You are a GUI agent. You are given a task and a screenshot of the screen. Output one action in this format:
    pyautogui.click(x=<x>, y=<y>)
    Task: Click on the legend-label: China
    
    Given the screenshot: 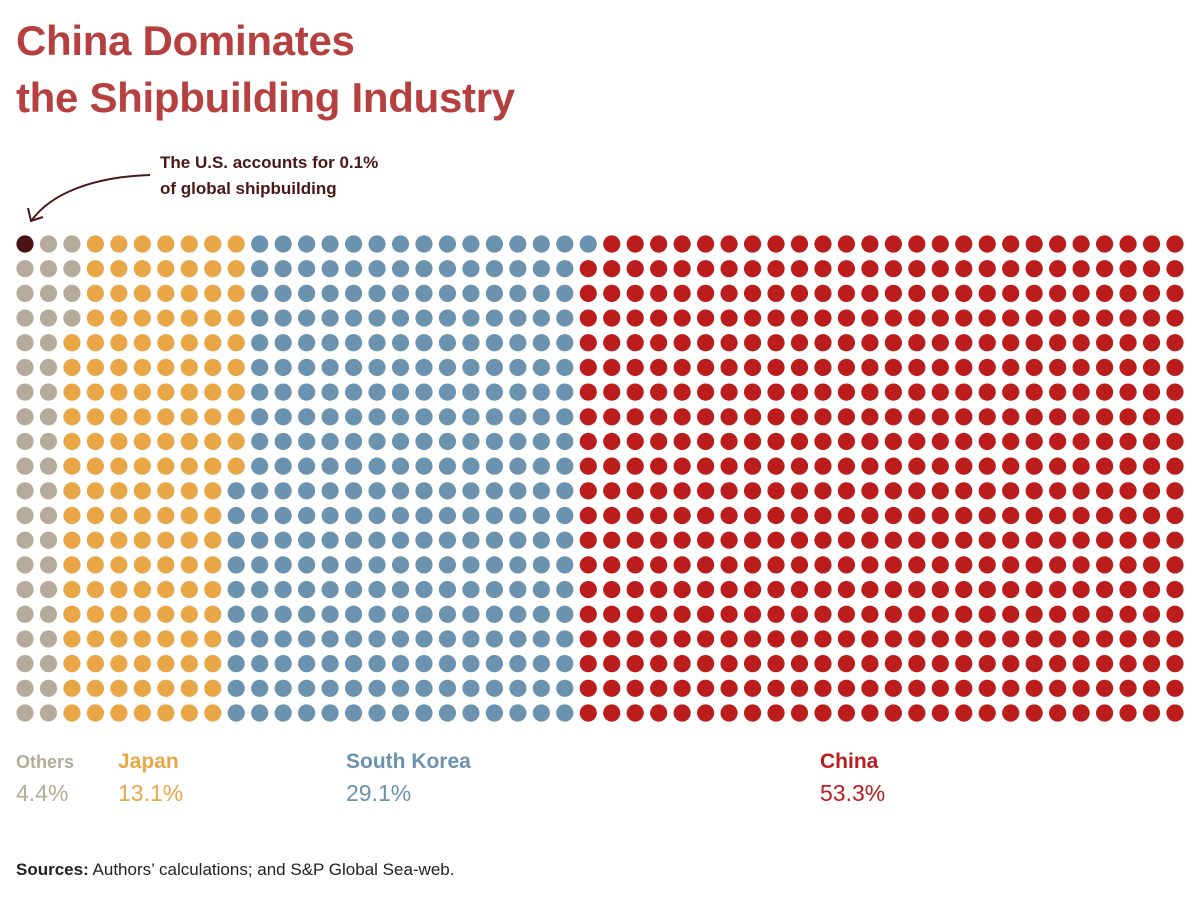 What is the action you would take?
    pyautogui.click(x=849, y=761)
    